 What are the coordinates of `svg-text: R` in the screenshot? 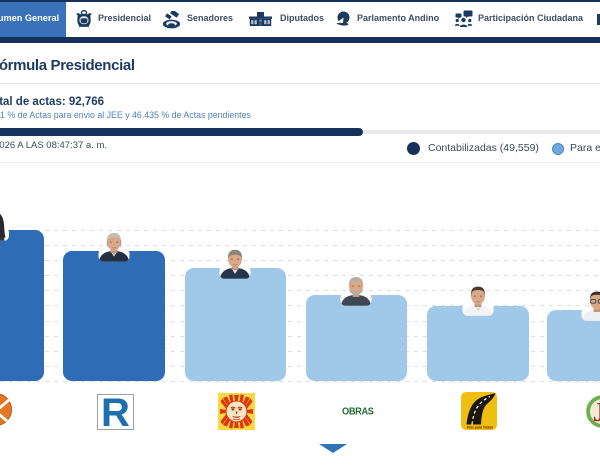 It's located at (115, 412).